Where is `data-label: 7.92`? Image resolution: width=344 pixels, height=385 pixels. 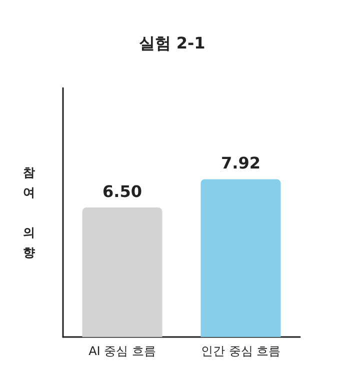 data-label: 7.92 is located at coordinates (240, 163).